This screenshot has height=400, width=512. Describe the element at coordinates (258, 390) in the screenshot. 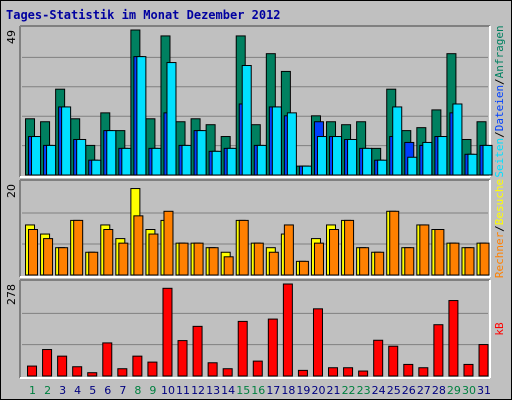

I see `x-tick-day-16: 16` at that location.